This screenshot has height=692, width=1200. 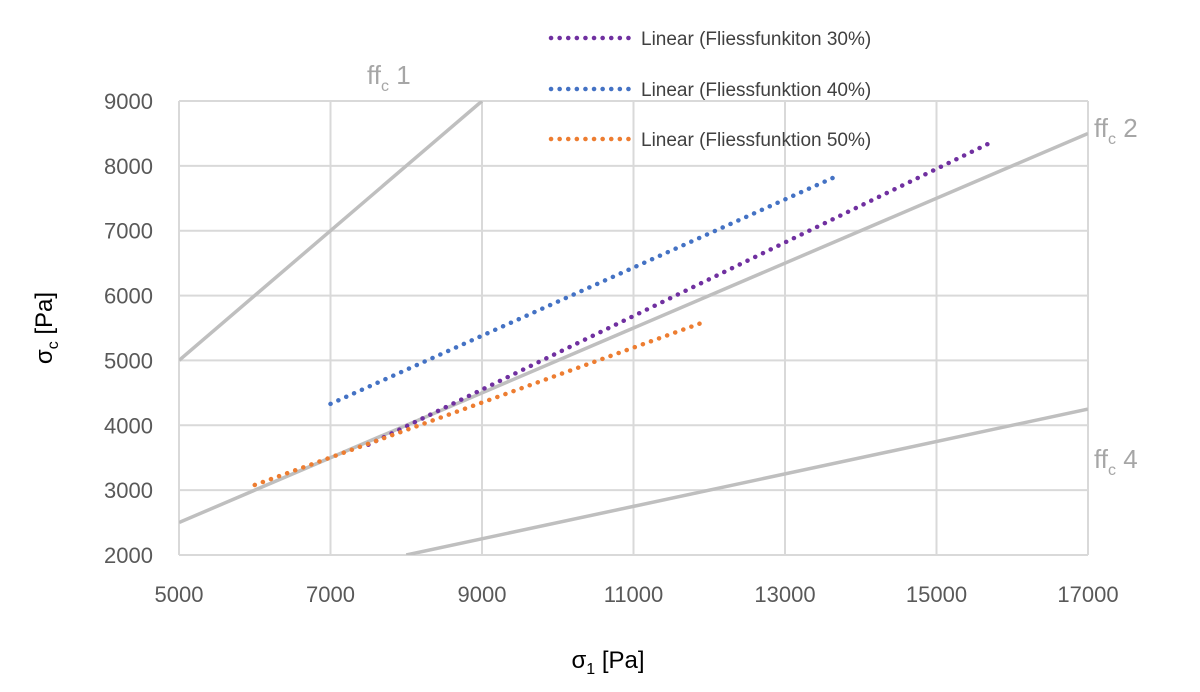 I want to click on legend-label: Linear (Fliessfunkiton 30%), so click(x=756, y=39).